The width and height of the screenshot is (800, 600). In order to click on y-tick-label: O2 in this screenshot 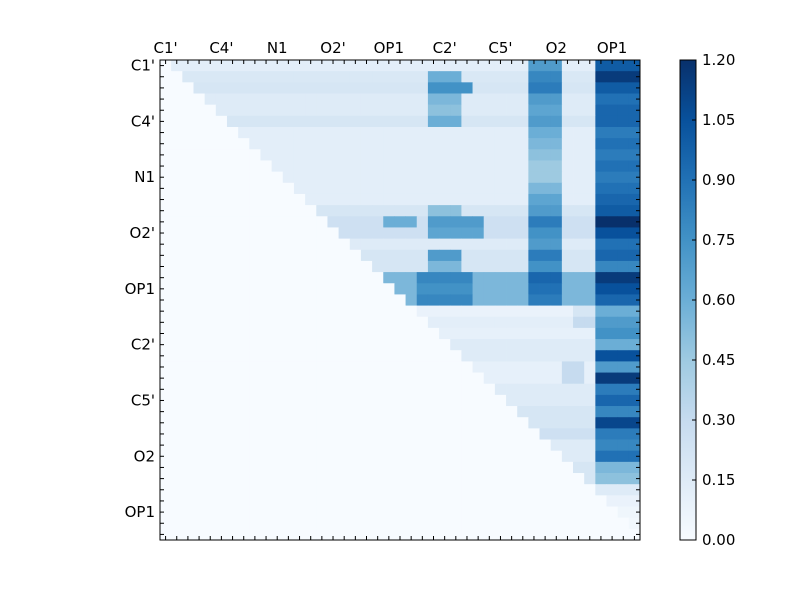, I will do `click(144, 456)`.